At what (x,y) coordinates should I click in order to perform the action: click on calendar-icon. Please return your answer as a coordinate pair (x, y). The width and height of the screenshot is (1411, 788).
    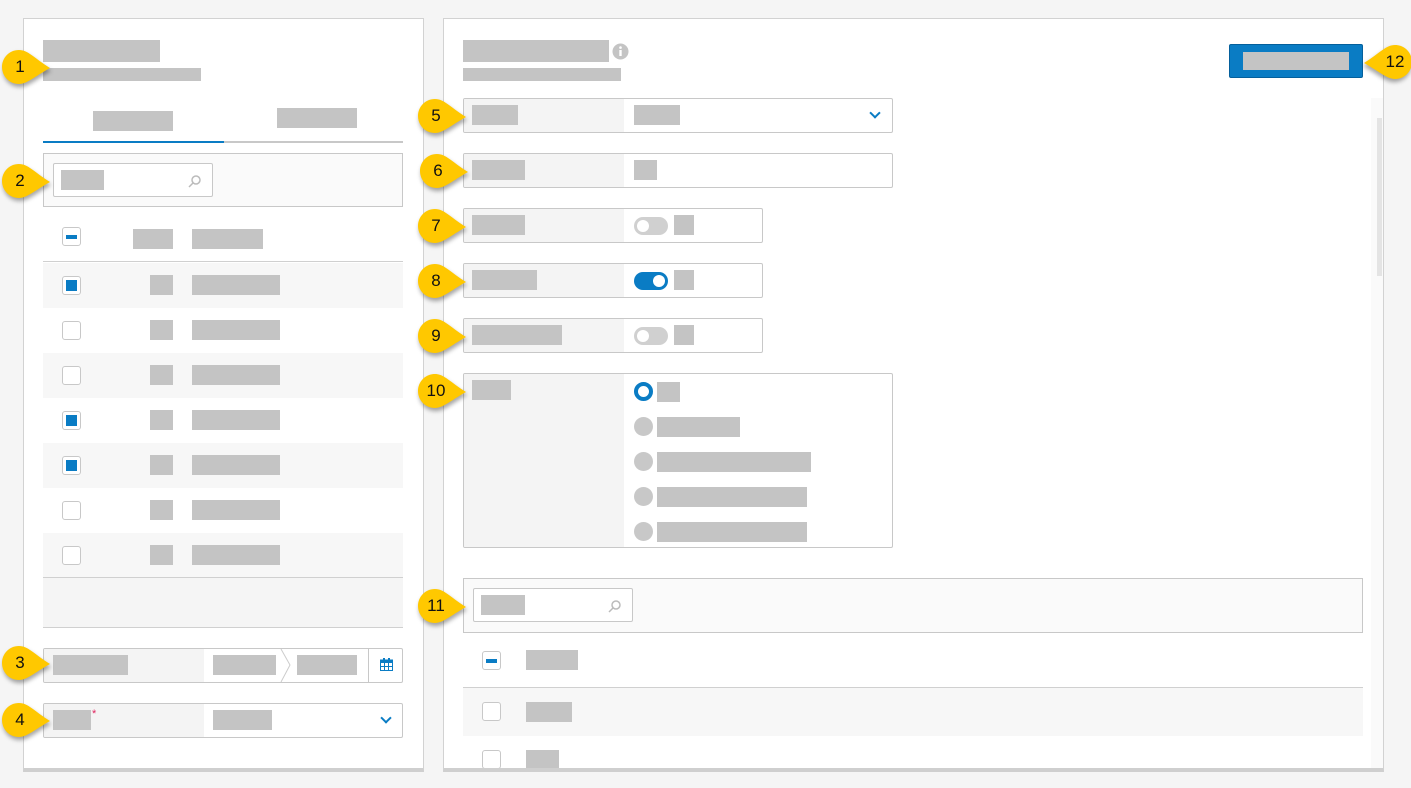
    Looking at the image, I should click on (386, 664).